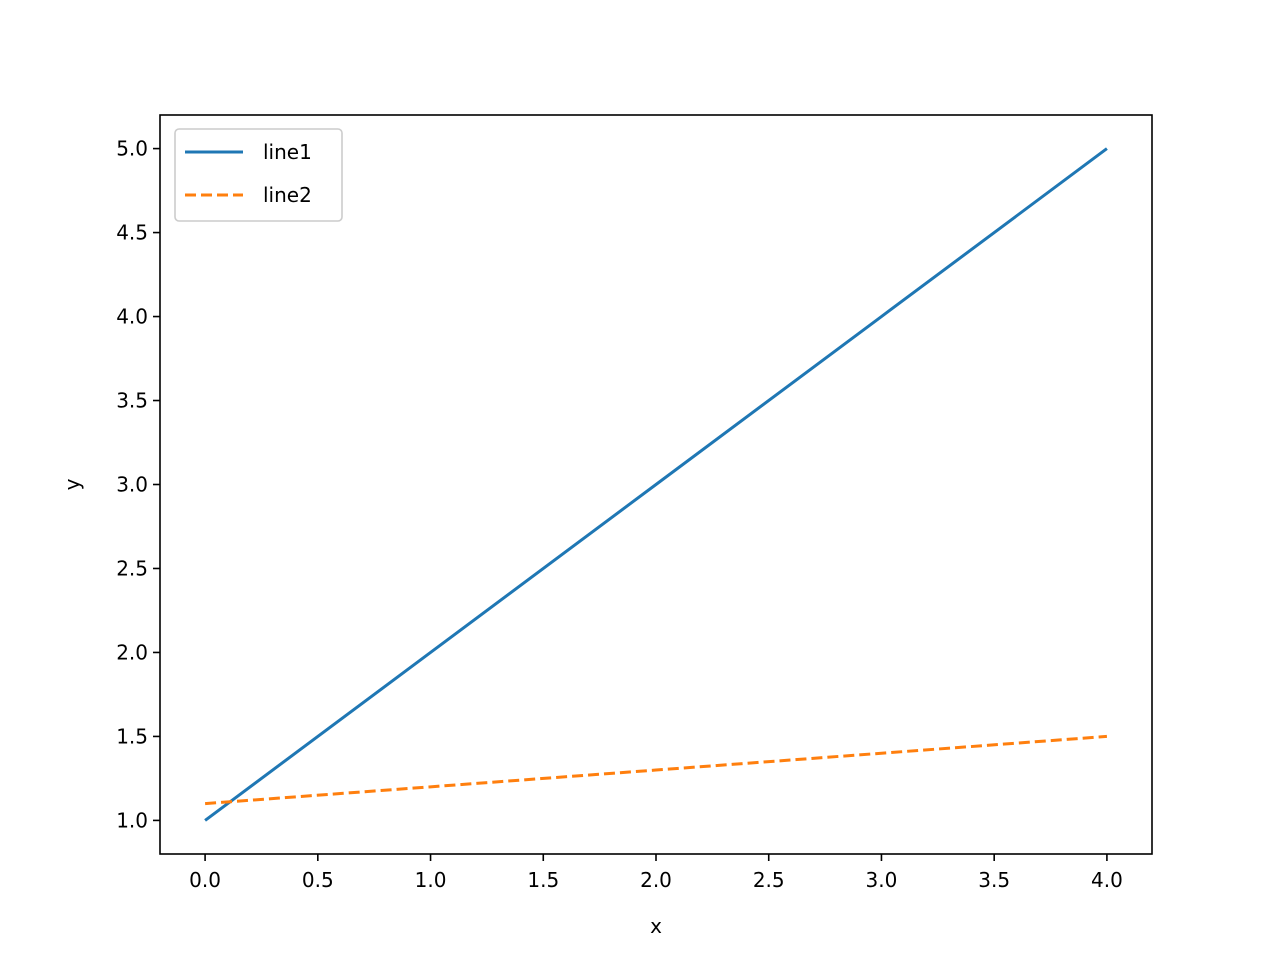 The width and height of the screenshot is (1280, 960). What do you see at coordinates (132, 652) in the screenshot?
I see `y-tick-label: 2.0` at bounding box center [132, 652].